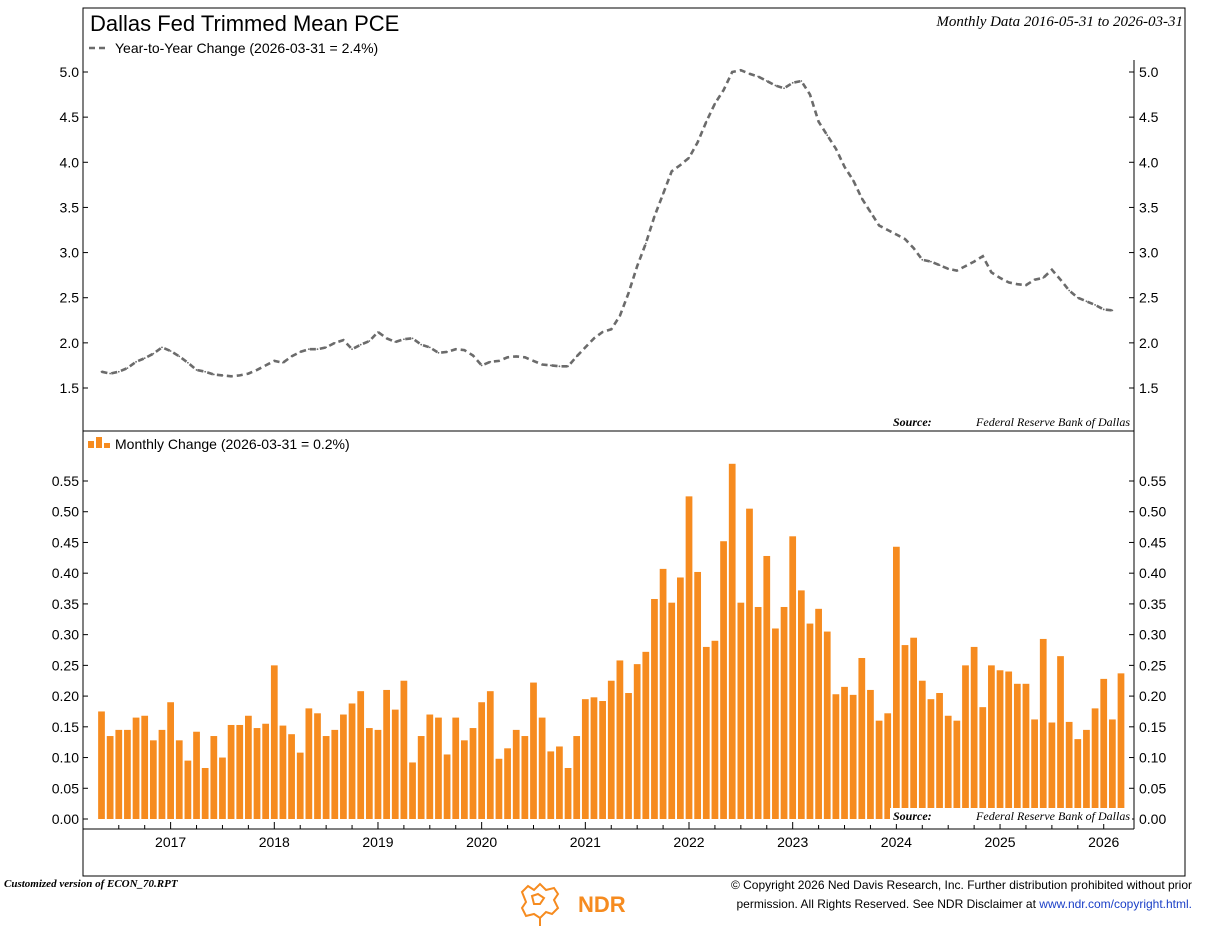 This screenshot has width=1216, height=940. I want to click on xtick-label: 2018, so click(274, 842).